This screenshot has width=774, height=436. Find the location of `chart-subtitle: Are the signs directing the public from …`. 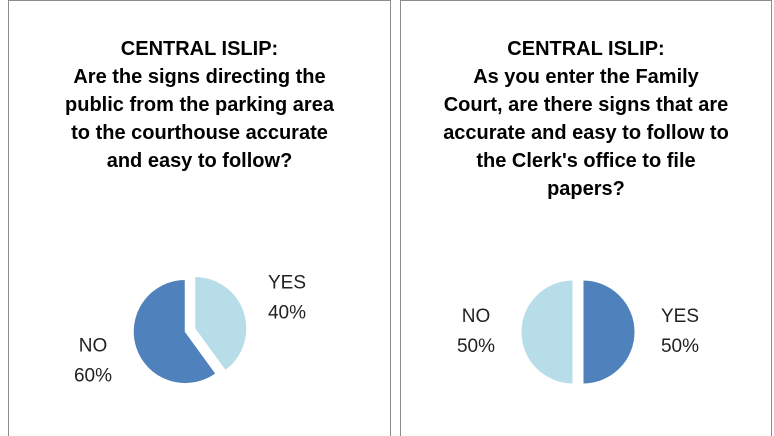

chart-subtitle: Are the signs directing the public from … is located at coordinates (199, 119).